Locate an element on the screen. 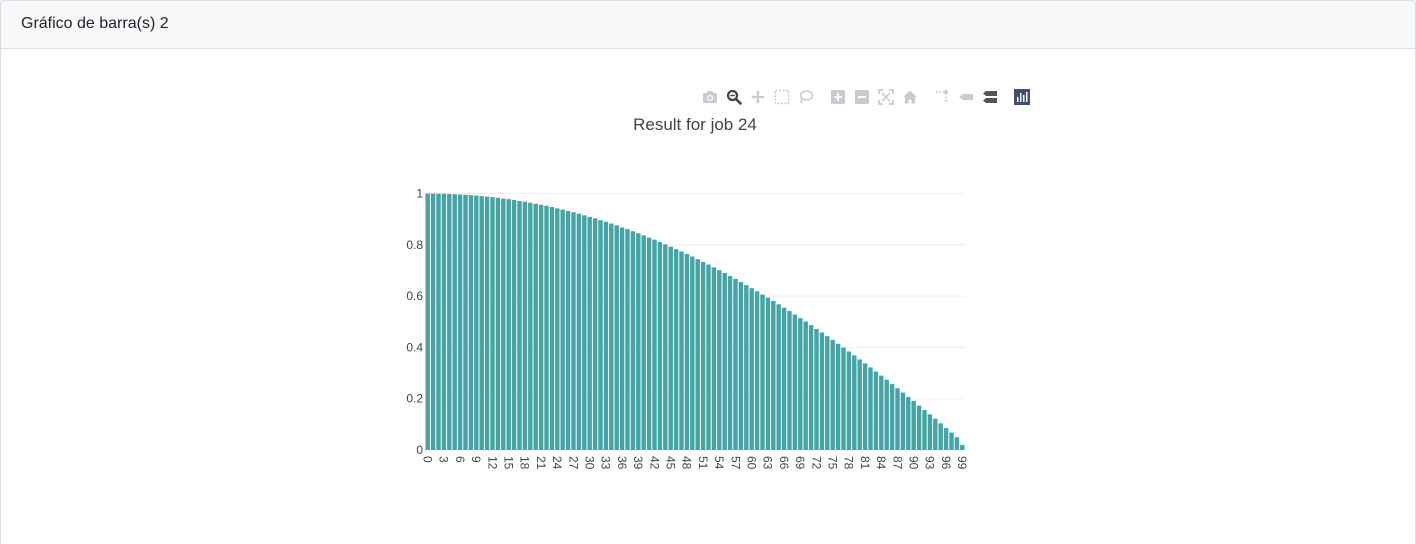  box-select-icon is located at coordinates (782, 97).